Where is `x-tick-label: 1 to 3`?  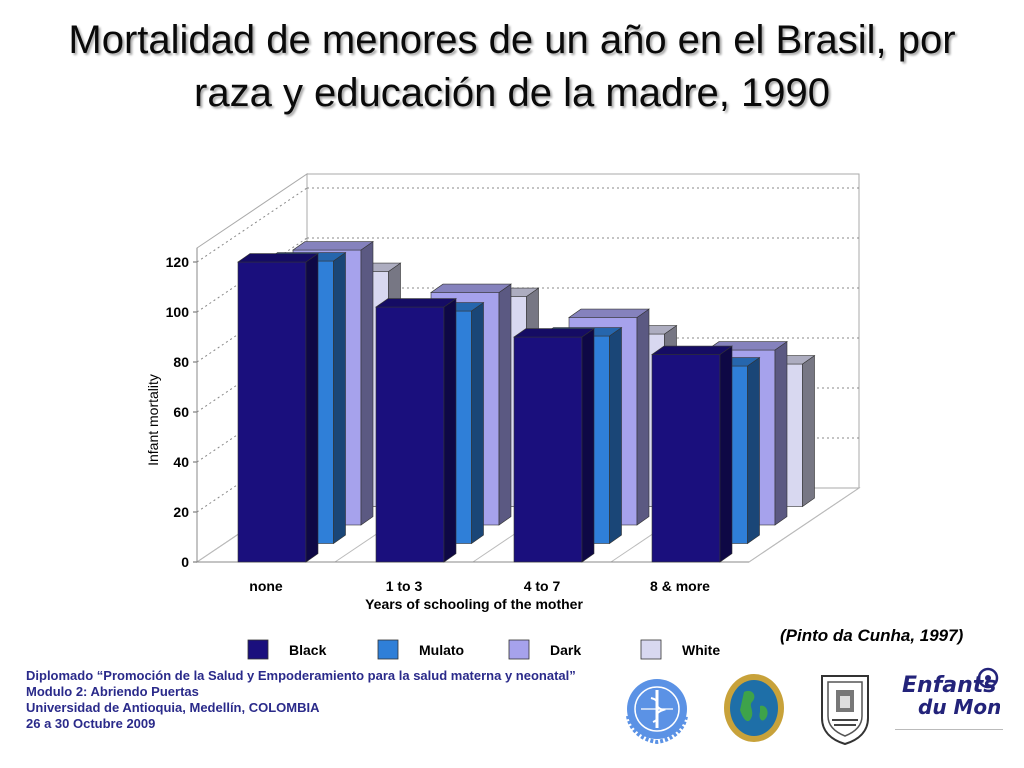
x-tick-label: 1 to 3 is located at coordinates (404, 586).